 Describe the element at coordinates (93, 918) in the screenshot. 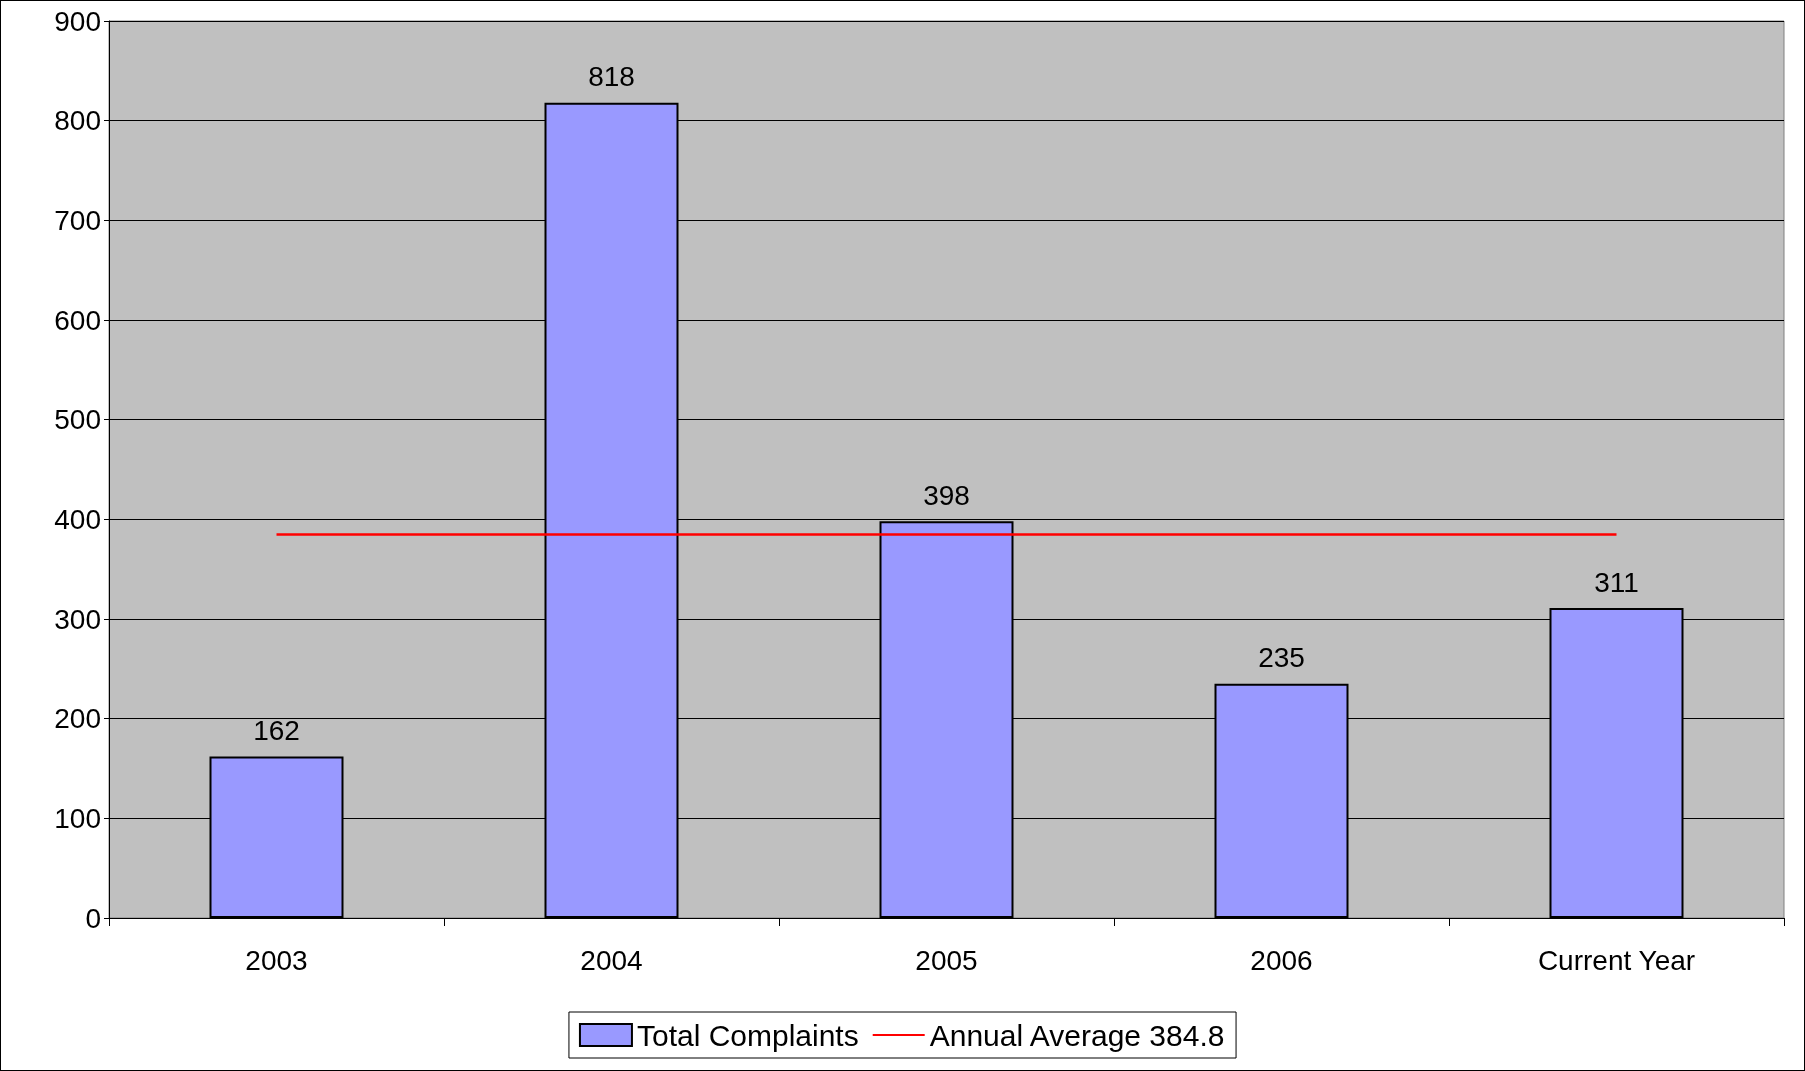

I see `y-tick-label: 0` at that location.